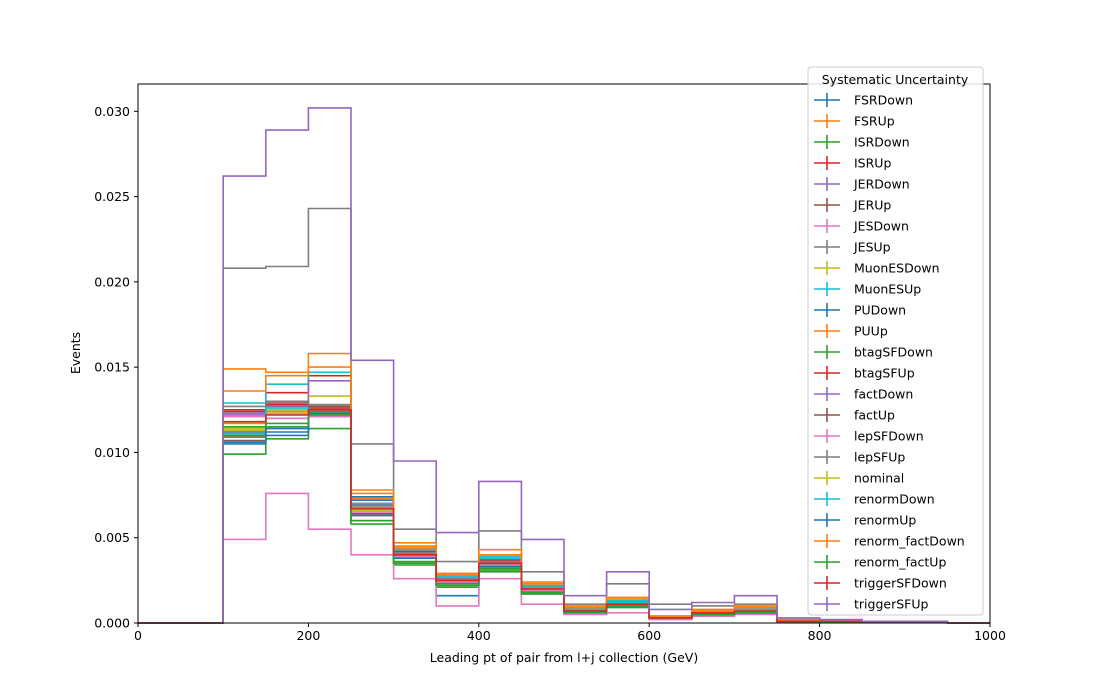 This screenshot has height=700, width=1100. I want to click on legend-entry-renormDown: renormDown, so click(874, 499).